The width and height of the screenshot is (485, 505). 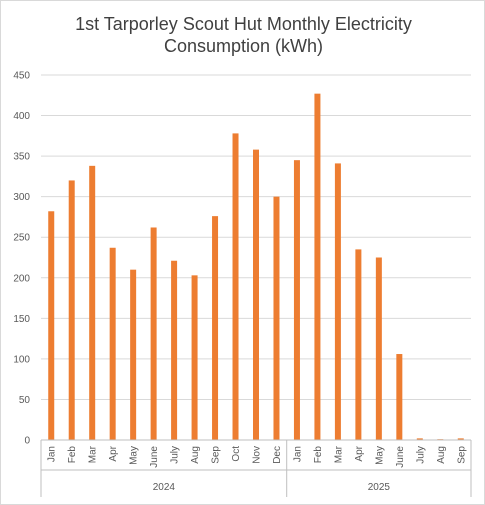 I want to click on y-tick-label: 400, so click(x=21, y=116).